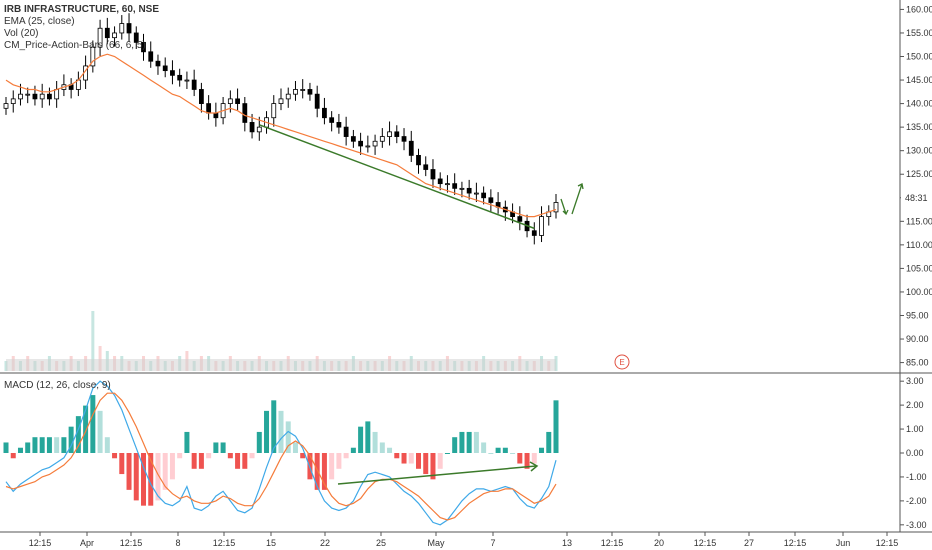 The image size is (932, 550). I want to click on price-tick-label: 150.00, so click(919, 57).